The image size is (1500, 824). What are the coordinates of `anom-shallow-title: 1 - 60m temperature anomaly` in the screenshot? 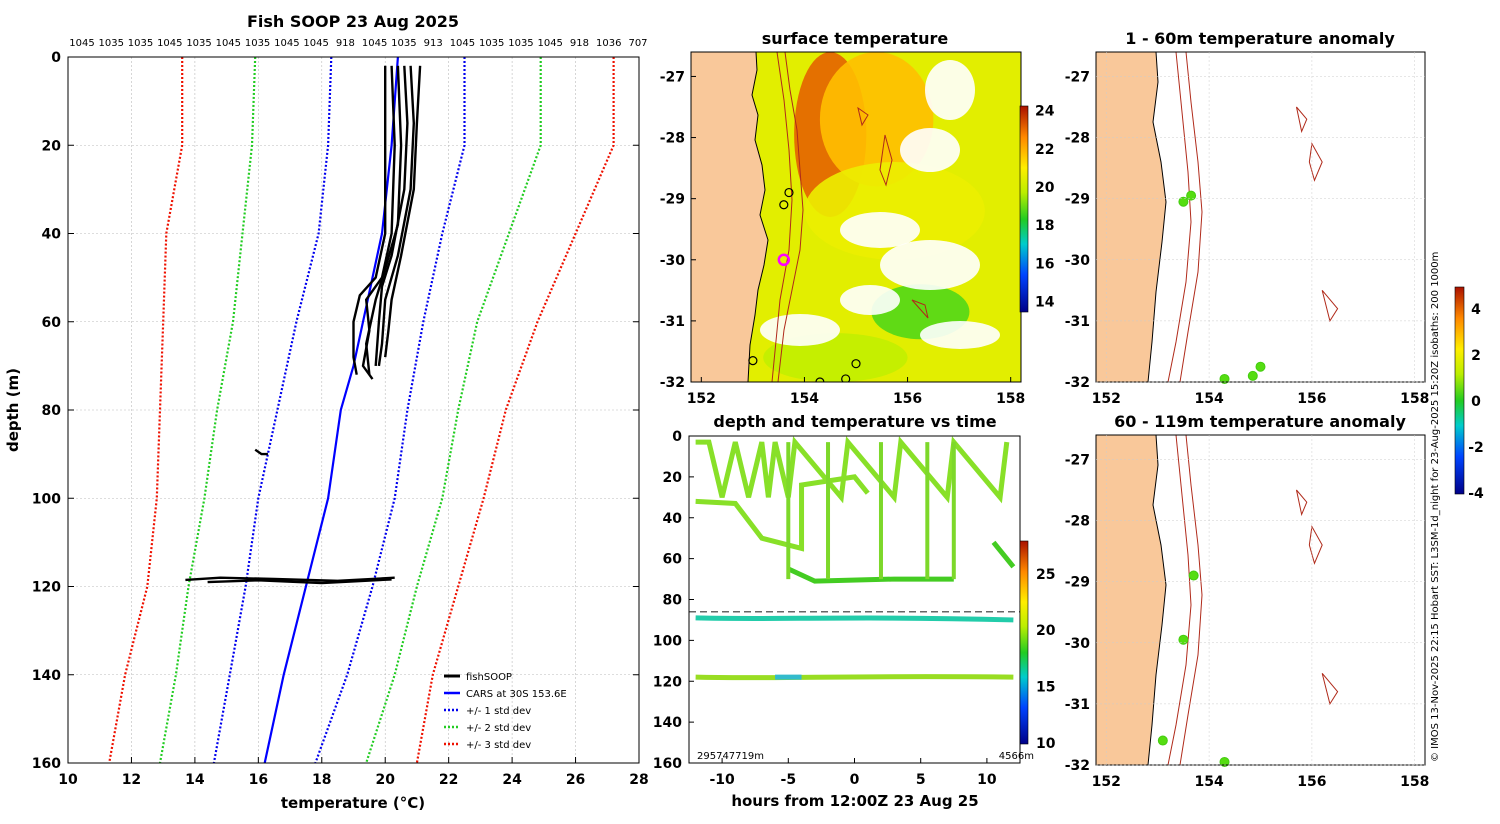 It's located at (1260, 38).